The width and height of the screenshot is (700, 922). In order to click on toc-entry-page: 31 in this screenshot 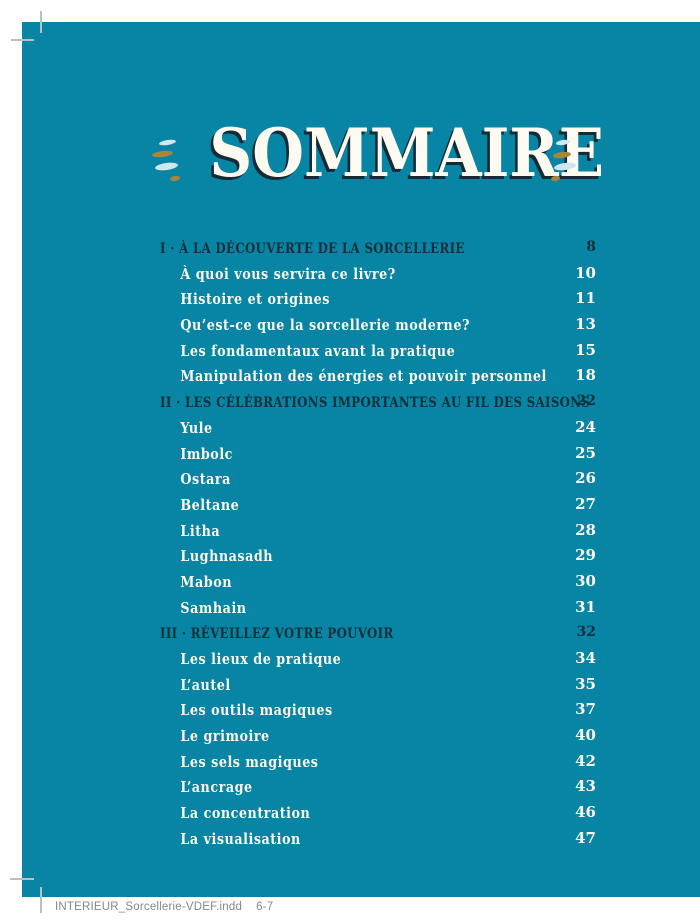, I will do `click(585, 606)`.